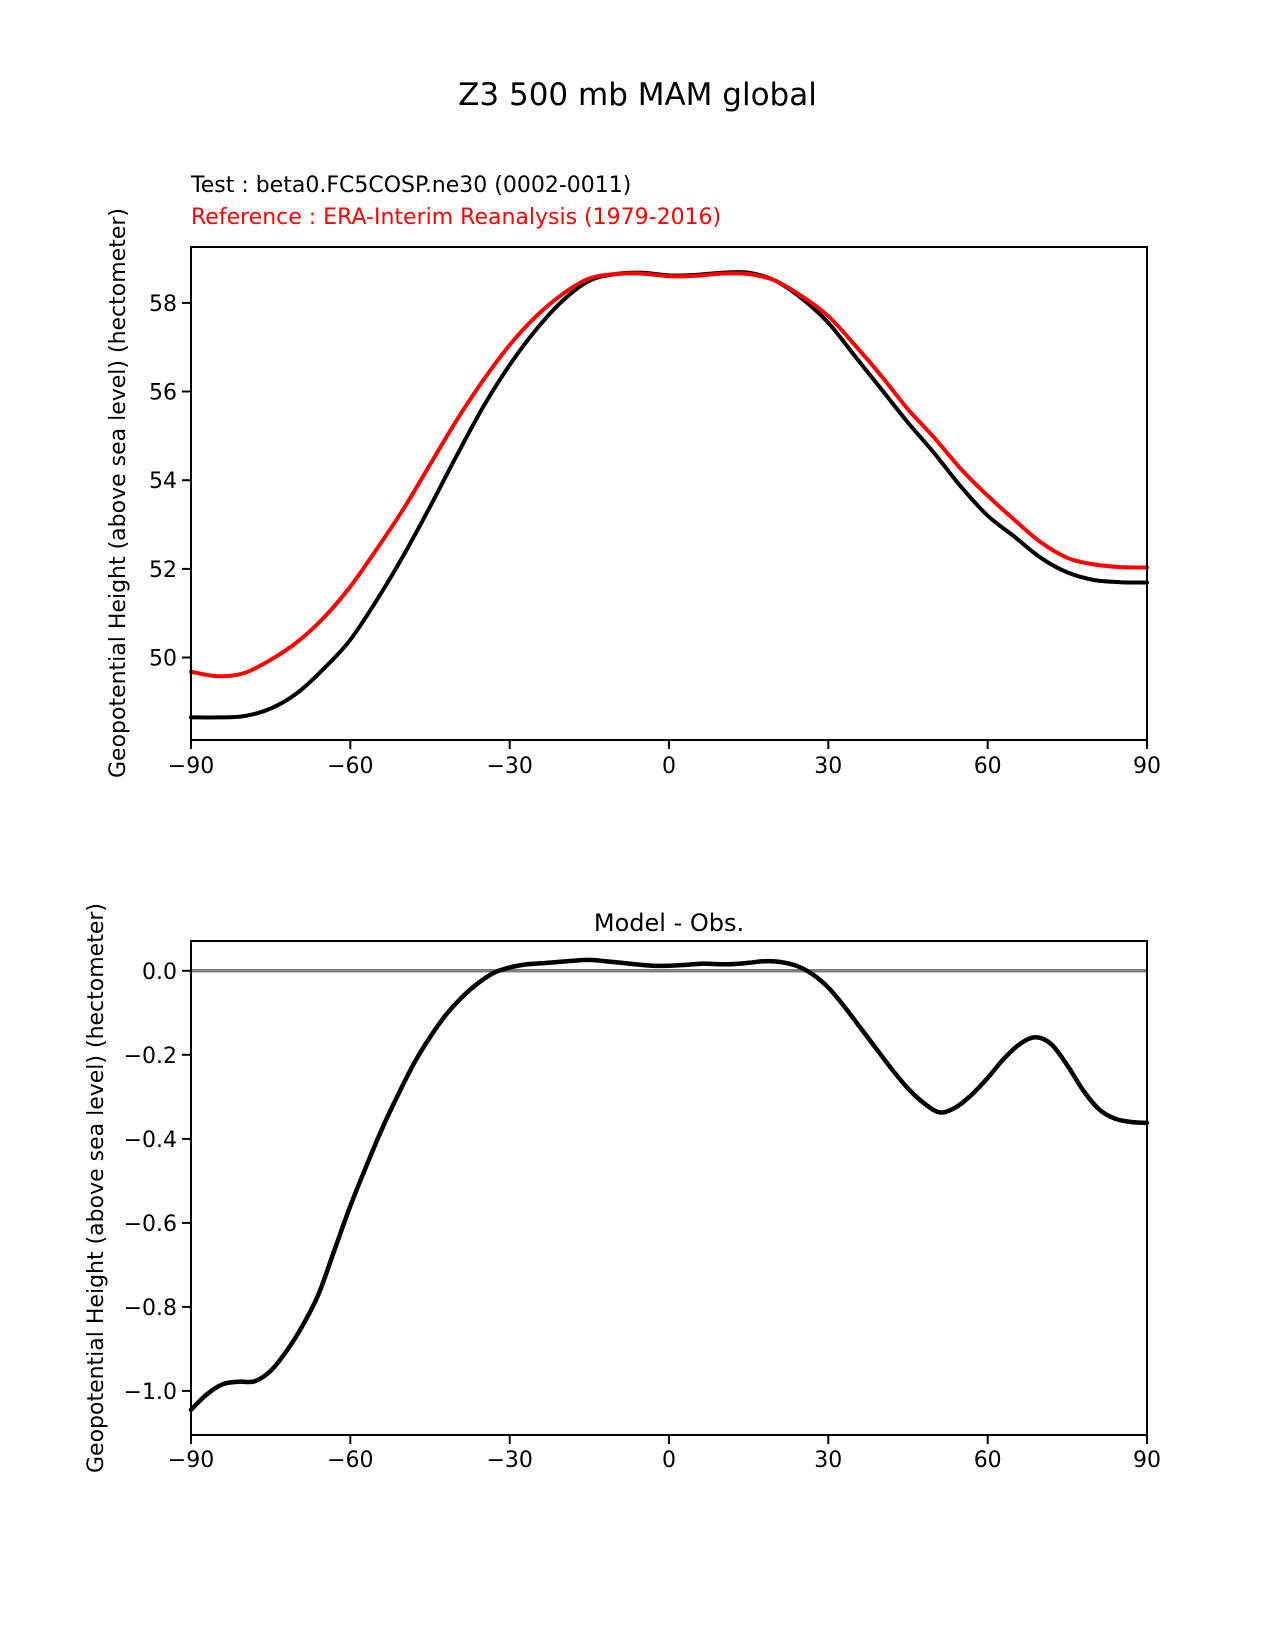 The height and width of the screenshot is (1650, 1275). I want to click on top-x-tick-label: −60, so click(350, 766).